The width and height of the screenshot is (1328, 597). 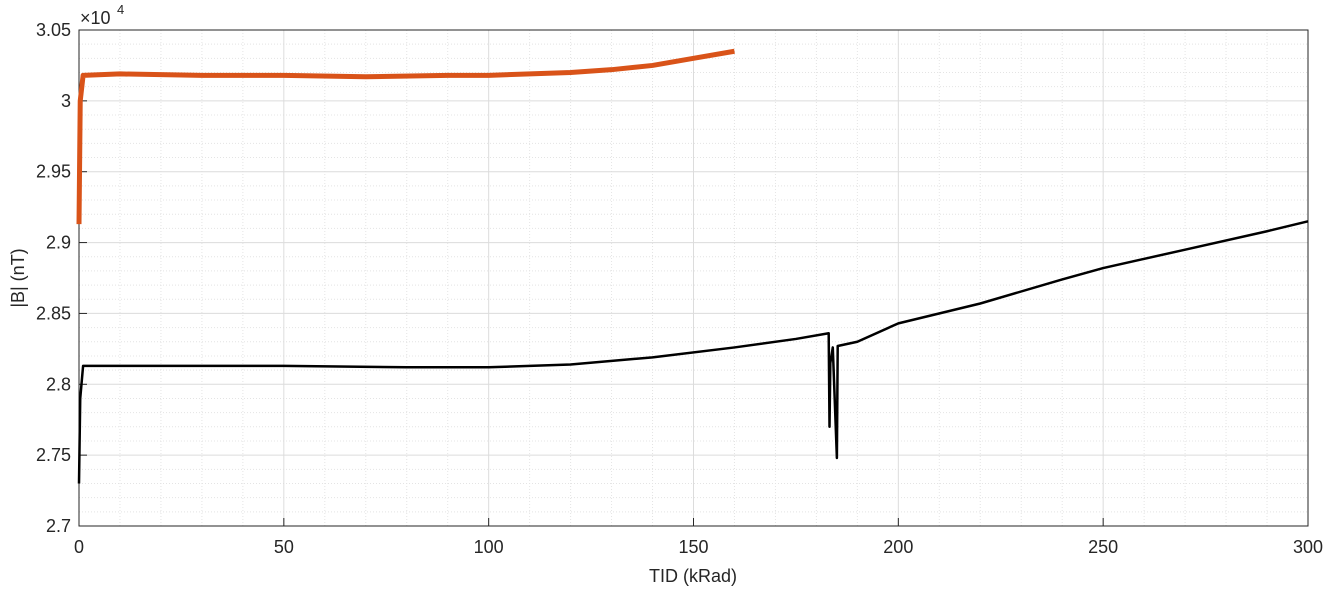 I want to click on x-tick-label: 100, so click(x=489, y=547).